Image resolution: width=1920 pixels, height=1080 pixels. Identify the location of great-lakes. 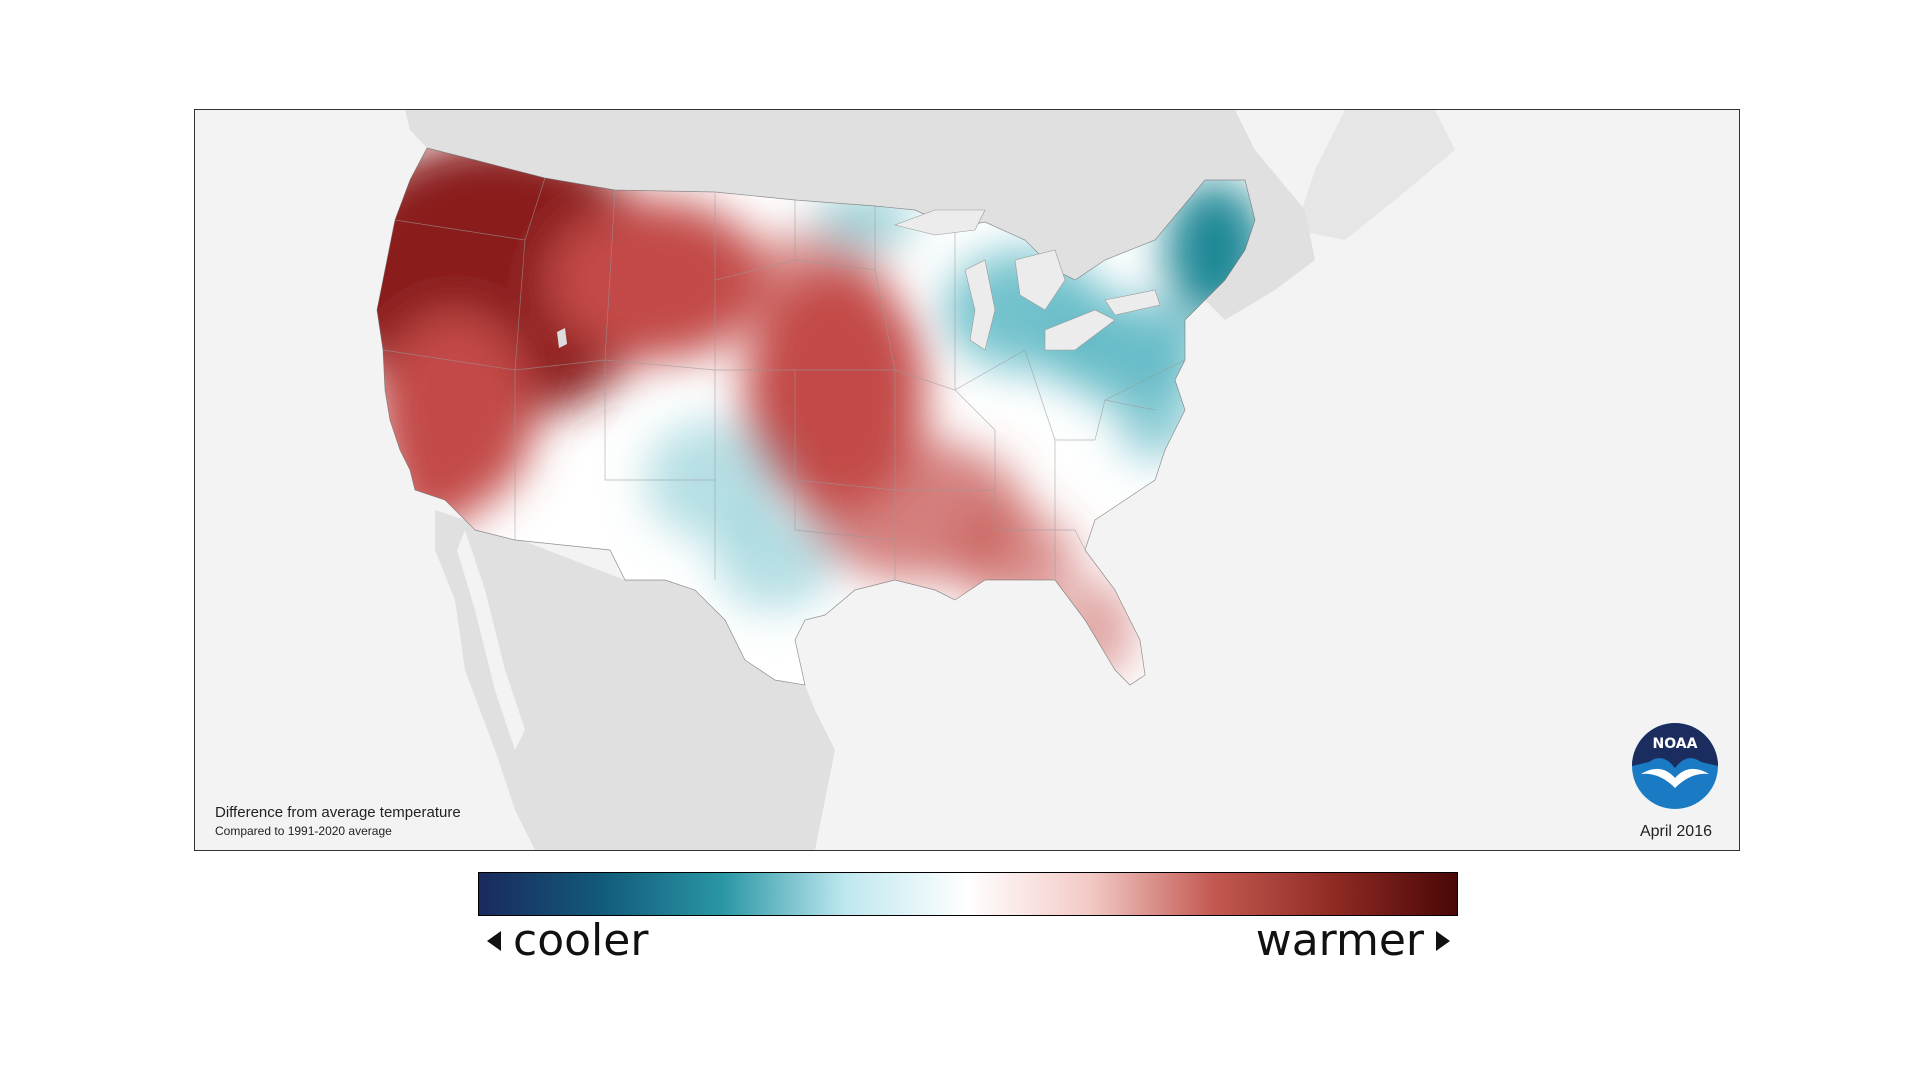
(1027, 280).